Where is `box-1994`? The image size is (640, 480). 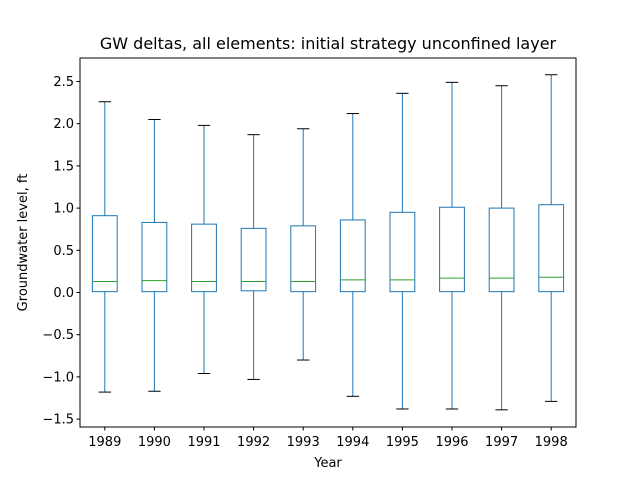
box-1994 is located at coordinates (352, 255).